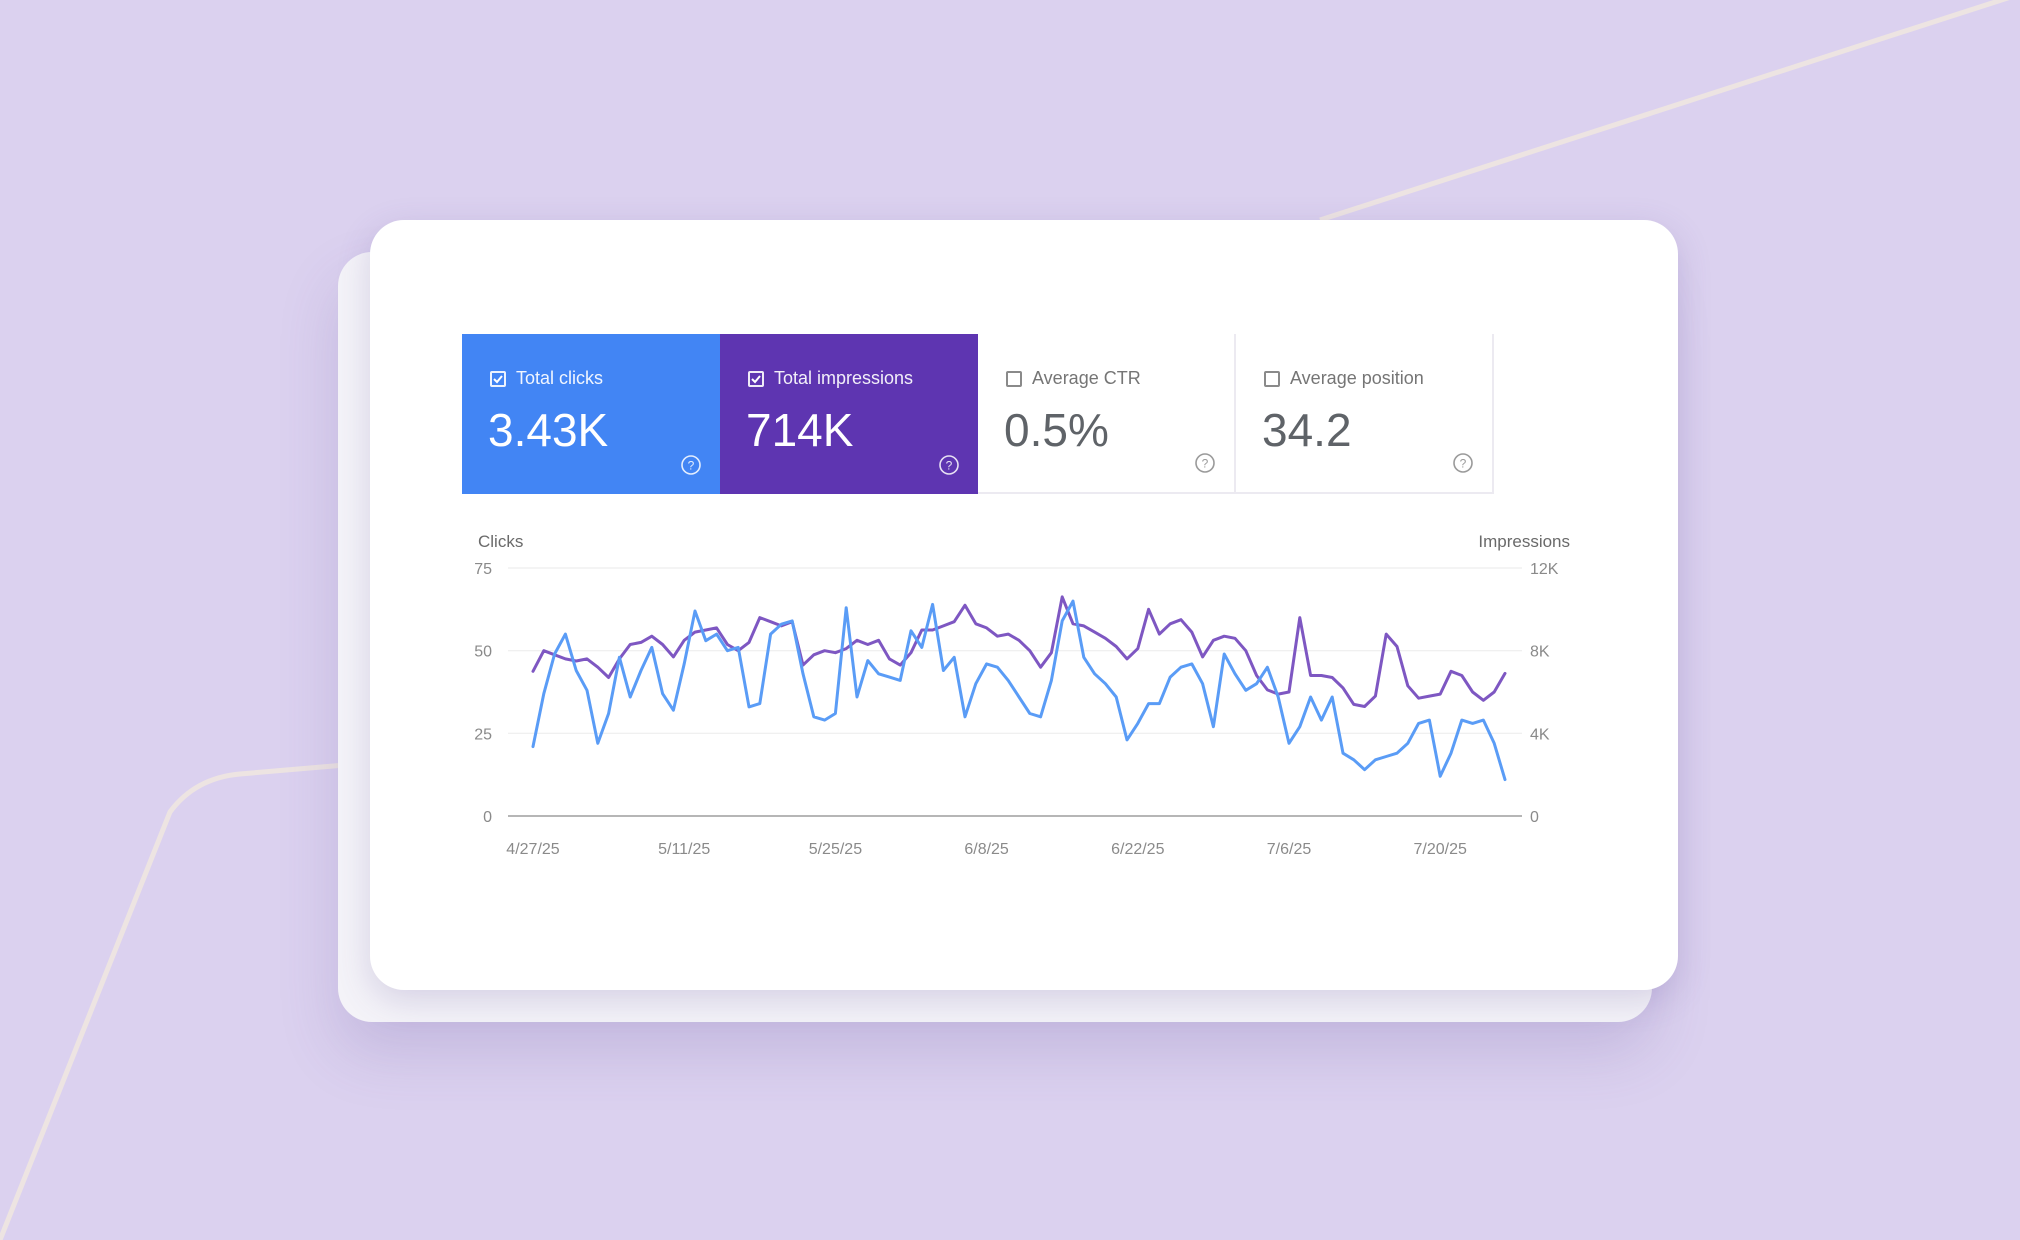 The height and width of the screenshot is (1240, 2020). What do you see at coordinates (548, 430) in the screenshot?
I see `metric-value: 3.43K` at bounding box center [548, 430].